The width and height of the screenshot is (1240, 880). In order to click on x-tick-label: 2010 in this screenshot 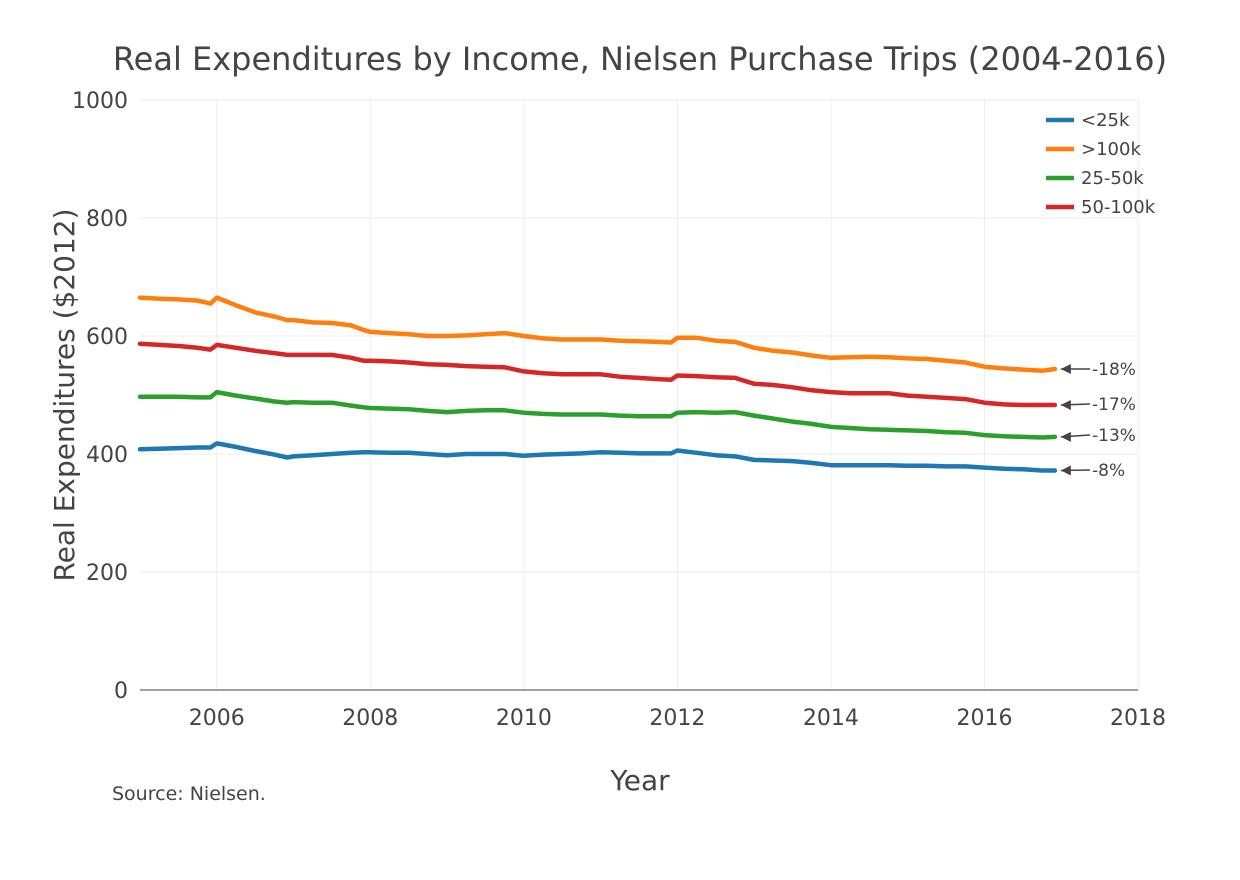, I will do `click(524, 718)`.